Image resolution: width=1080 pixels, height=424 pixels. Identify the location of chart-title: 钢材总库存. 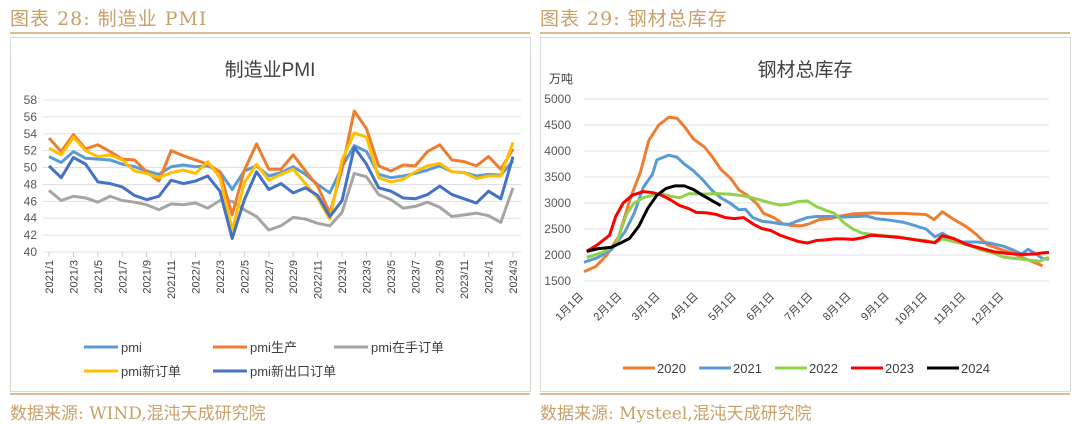
(804, 70).